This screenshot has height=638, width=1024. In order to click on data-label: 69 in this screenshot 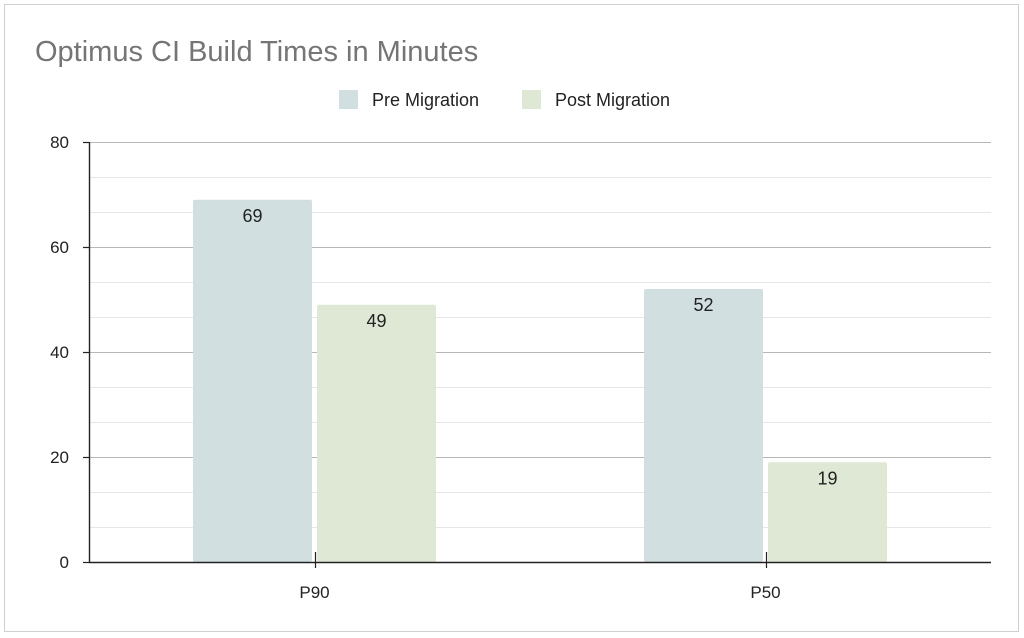, I will do `click(252, 216)`.